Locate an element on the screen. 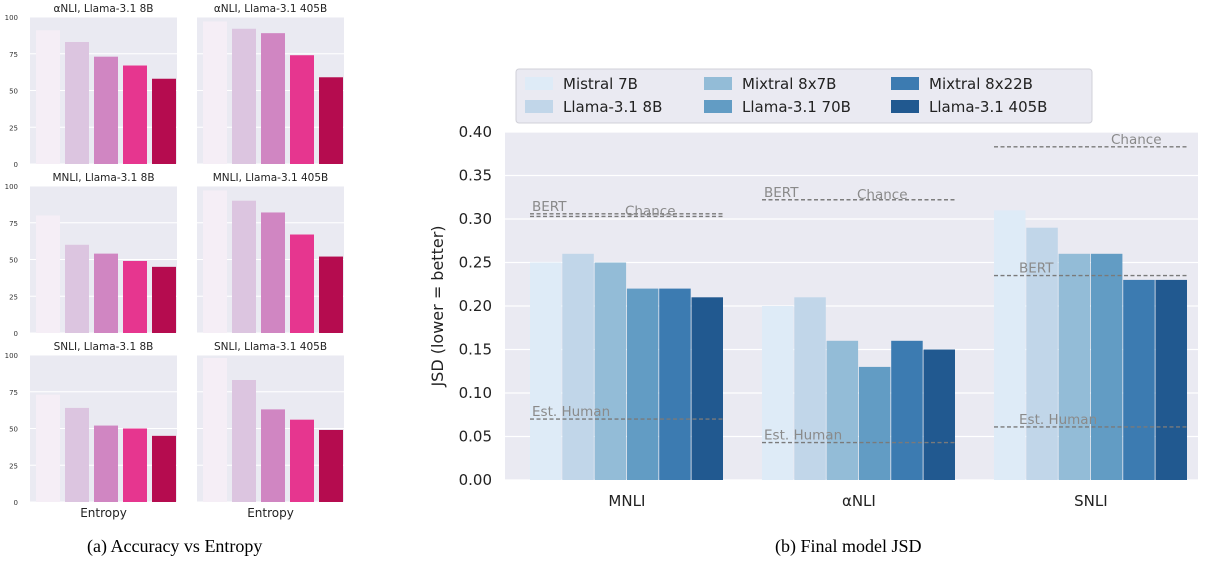 The width and height of the screenshot is (1205, 563). subplot-title: SNLI, Llama-3.1 405B is located at coordinates (270, 347).